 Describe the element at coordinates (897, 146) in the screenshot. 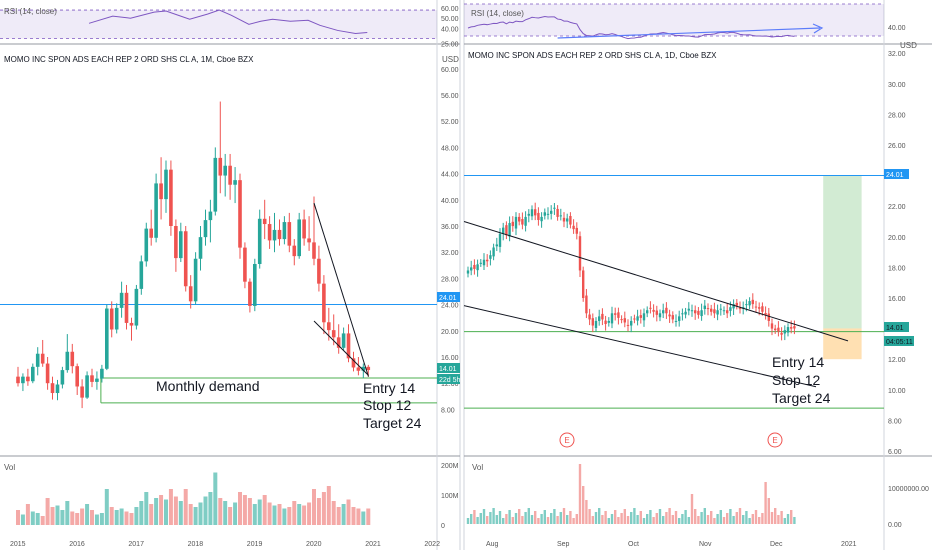

I see `right-price-tick: 26.00` at that location.